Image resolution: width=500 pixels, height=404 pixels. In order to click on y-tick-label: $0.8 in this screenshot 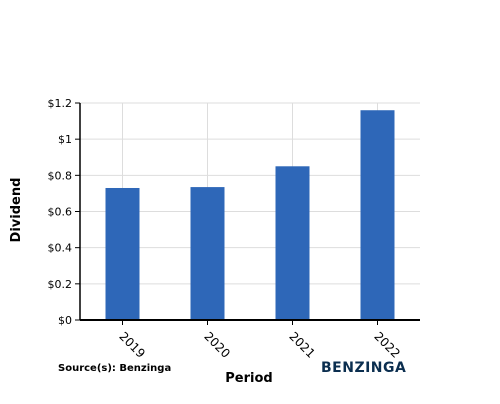, I will do `click(60, 175)`.